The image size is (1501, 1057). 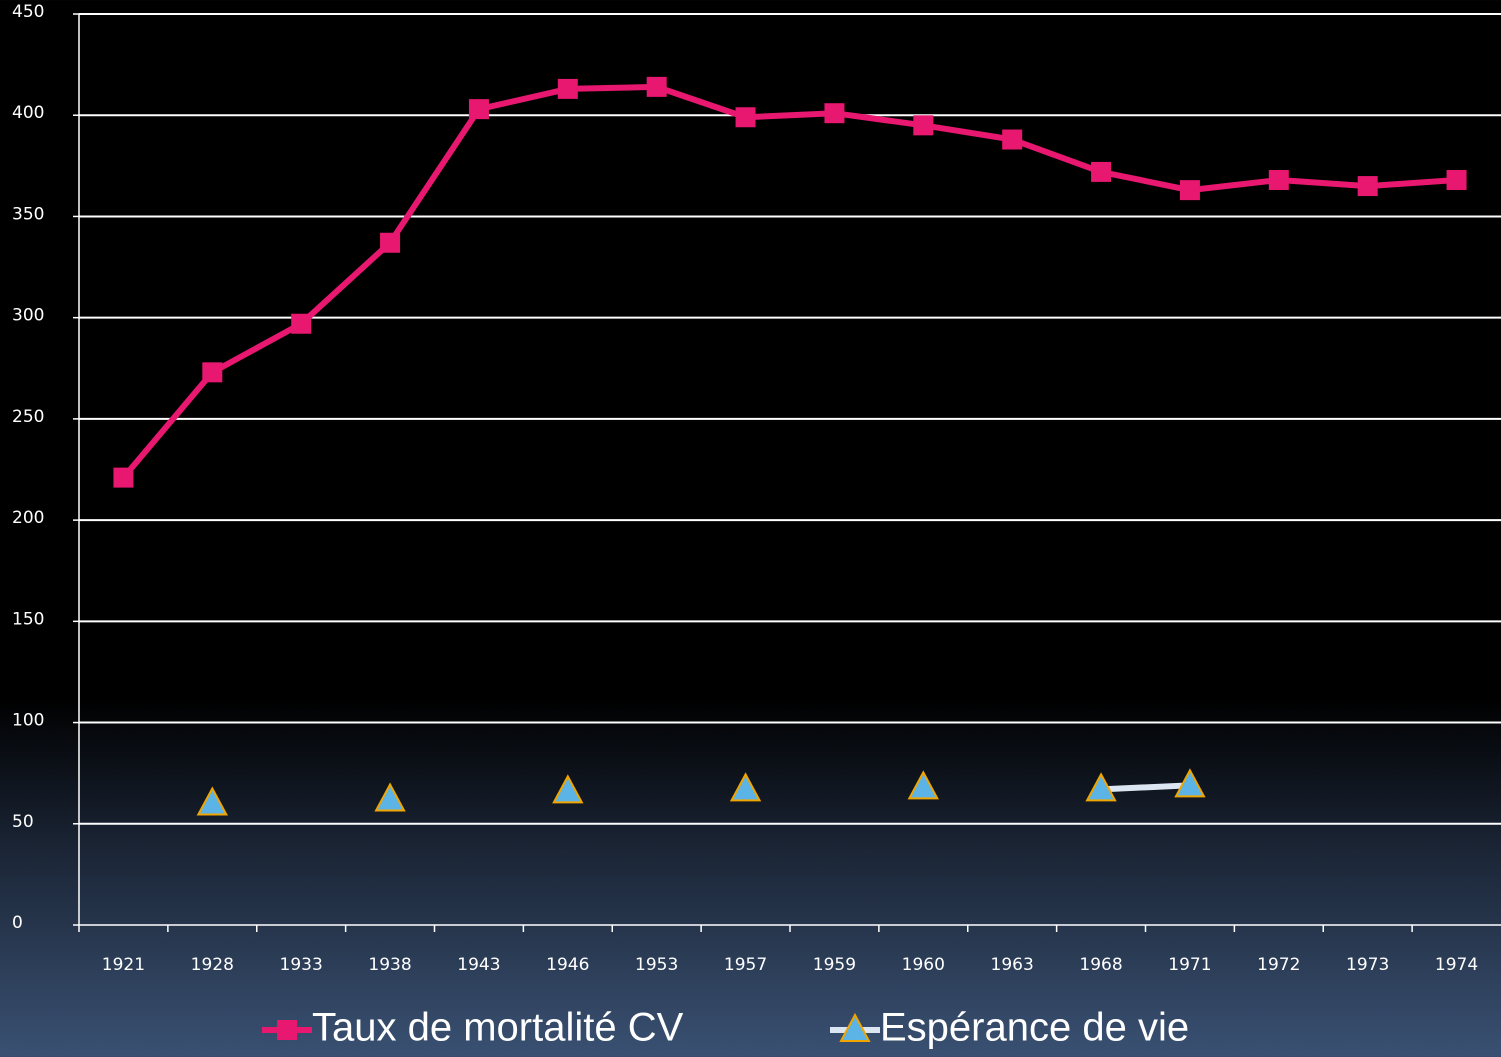 What do you see at coordinates (1145, 787) in the screenshot?
I see `series-line` at bounding box center [1145, 787].